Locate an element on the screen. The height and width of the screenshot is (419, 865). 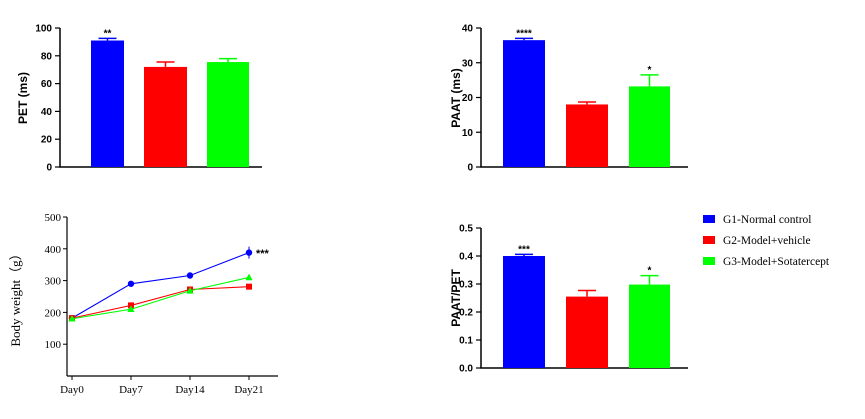
legend-label-g1: G1-Normal control is located at coordinates (767, 220).